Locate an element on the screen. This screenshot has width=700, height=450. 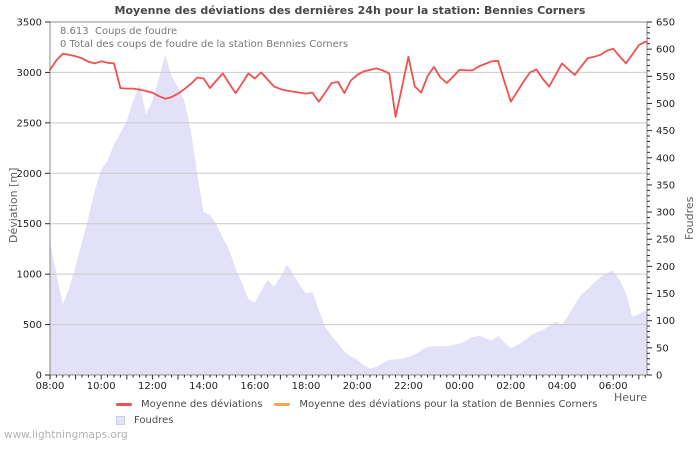
svg-text: 1000 is located at coordinates (29, 275).